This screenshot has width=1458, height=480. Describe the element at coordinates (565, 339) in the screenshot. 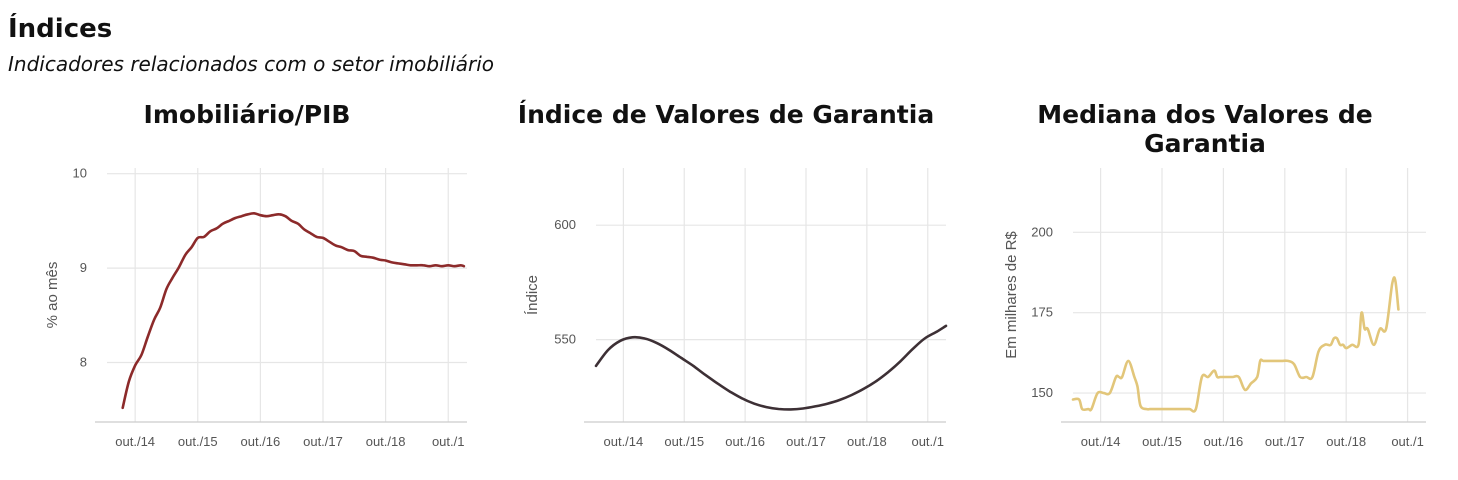

I see `y-tick-label: 550` at that location.